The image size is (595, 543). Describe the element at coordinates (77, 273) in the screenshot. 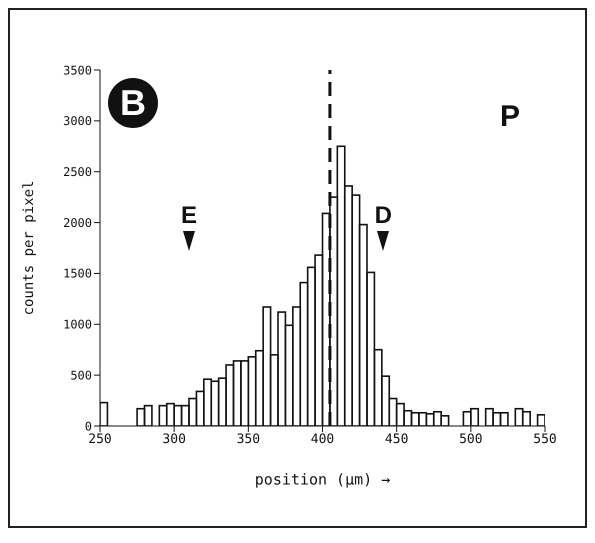

I see `y-tick-label: 1500` at that location.